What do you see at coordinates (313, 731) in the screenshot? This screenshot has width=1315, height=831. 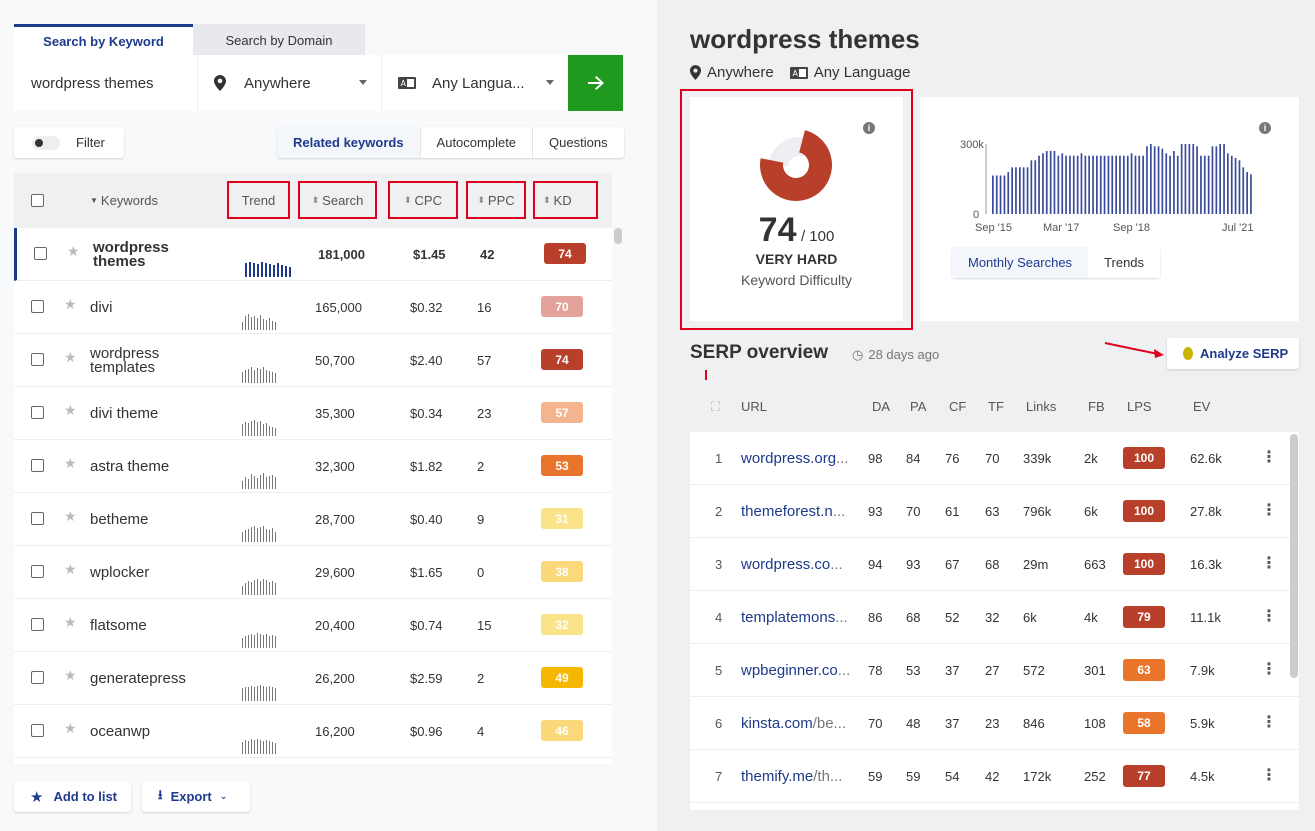 I see `table-row: ★ oceanwp 16,200 $0.96 4 46` at bounding box center [313, 731].